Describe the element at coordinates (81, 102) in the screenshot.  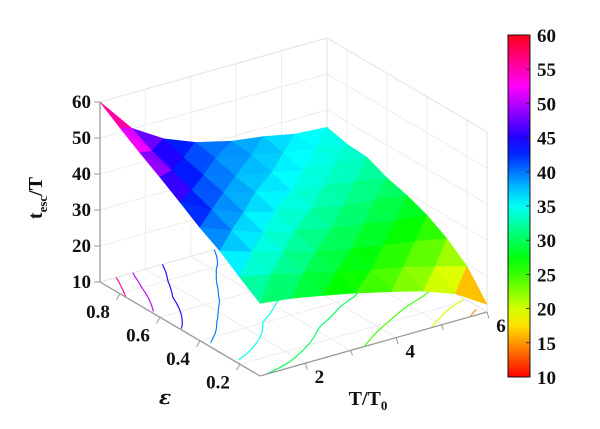
I see `z-tick-label: 60` at that location.